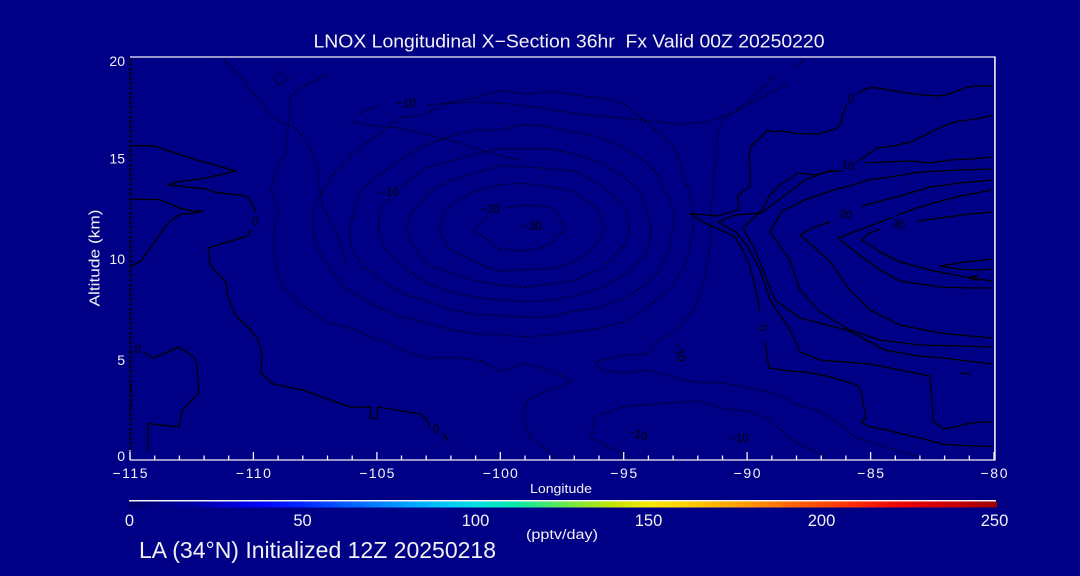 The image size is (1080, 576). I want to click on svg-text: −95, so click(623, 473).